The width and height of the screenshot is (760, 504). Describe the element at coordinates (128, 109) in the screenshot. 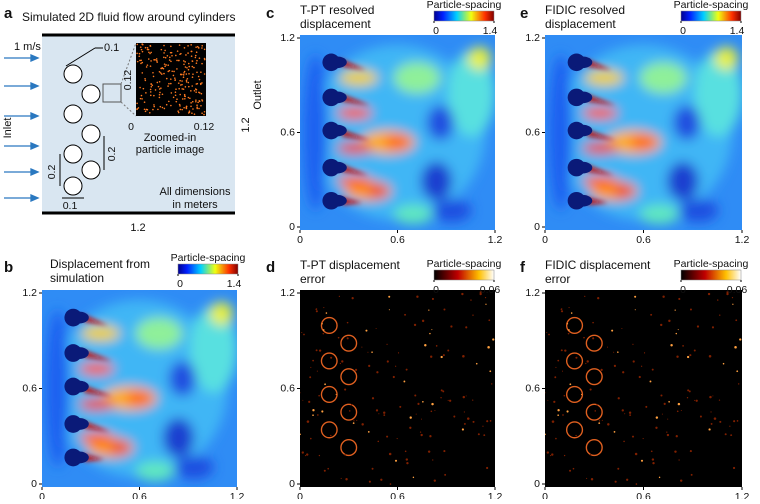

I see `zoom-line` at that location.